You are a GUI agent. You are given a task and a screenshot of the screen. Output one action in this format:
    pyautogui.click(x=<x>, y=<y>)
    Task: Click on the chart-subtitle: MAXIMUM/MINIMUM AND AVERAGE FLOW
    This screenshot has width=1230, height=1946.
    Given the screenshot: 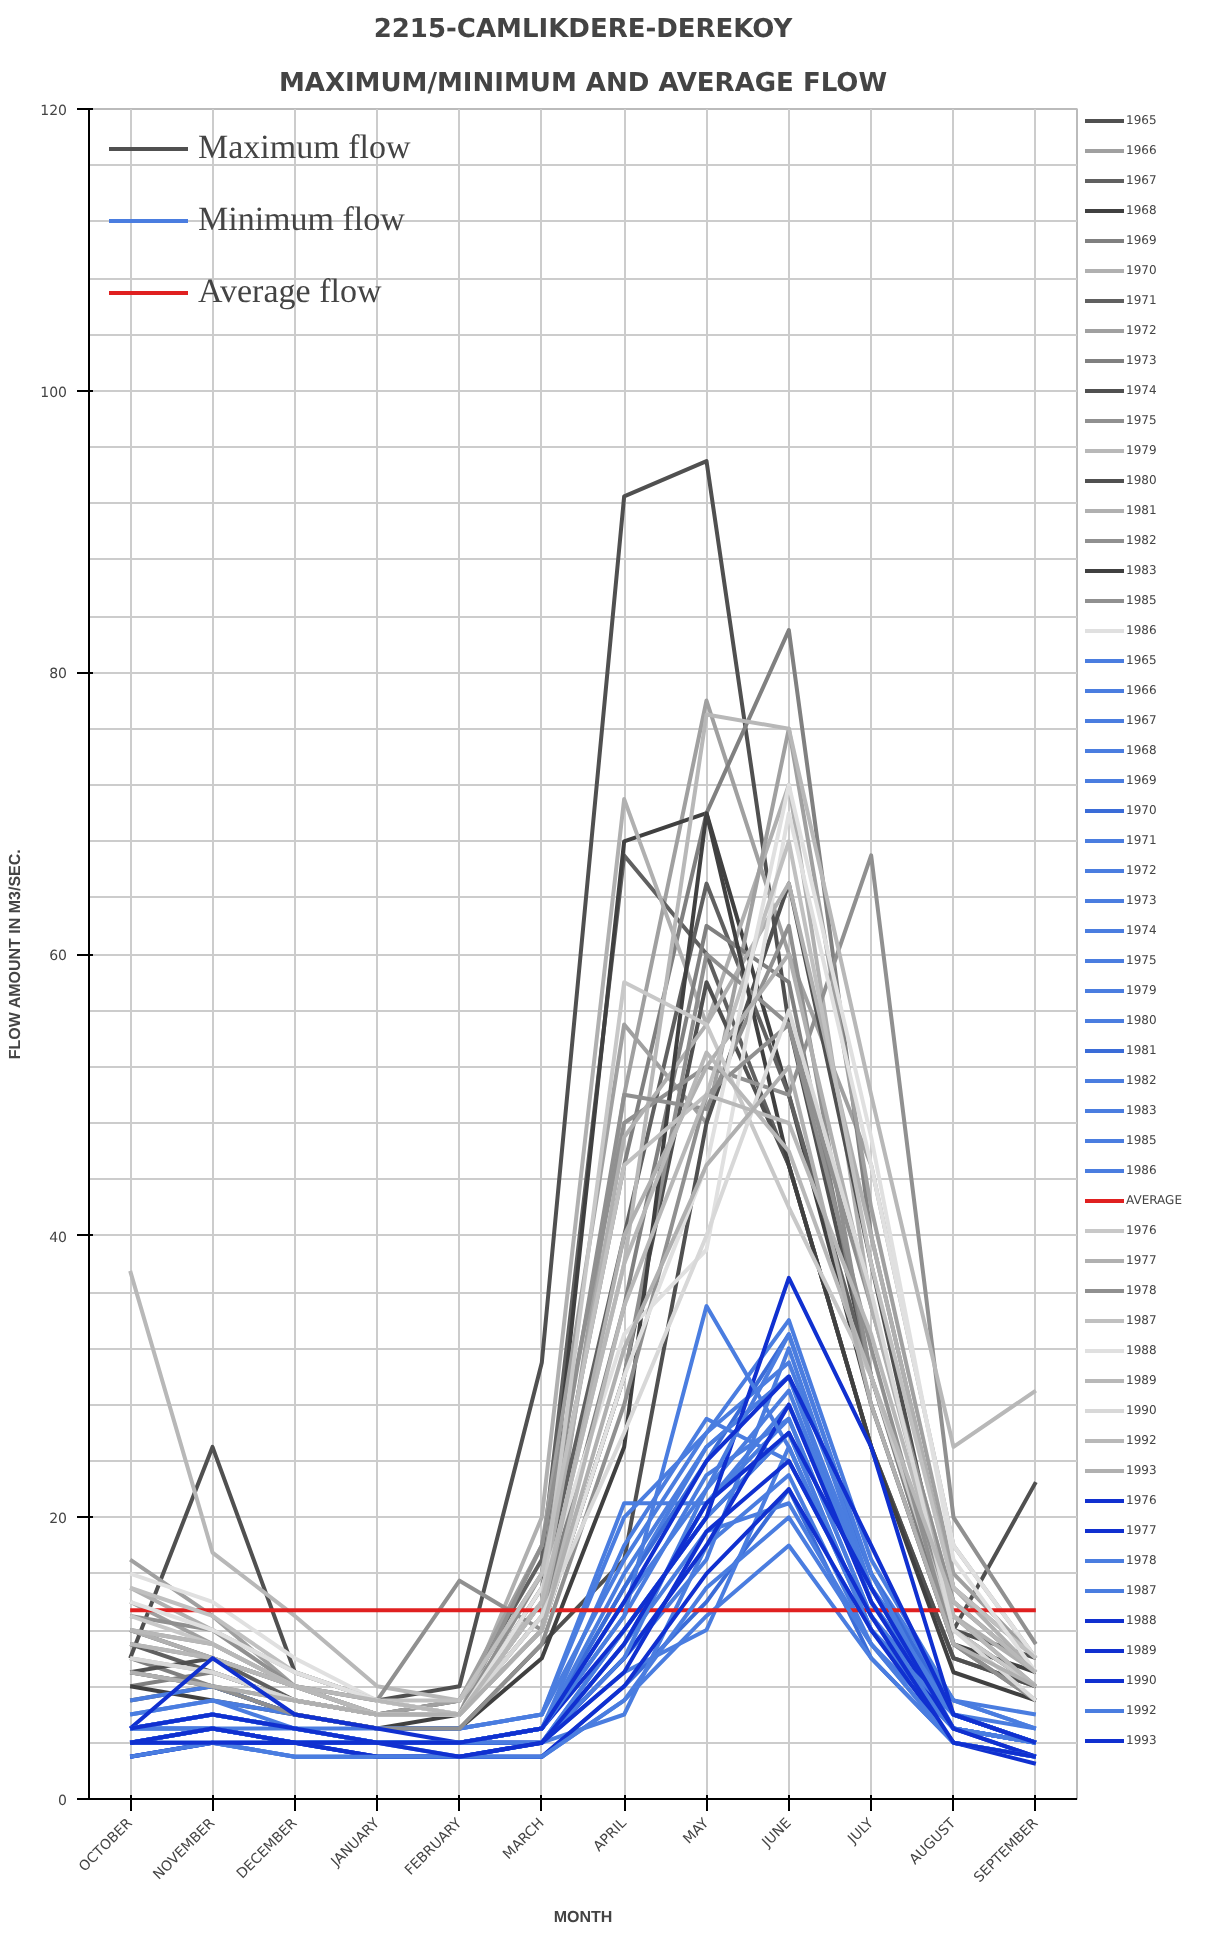 What is the action you would take?
    pyautogui.click(x=583, y=84)
    